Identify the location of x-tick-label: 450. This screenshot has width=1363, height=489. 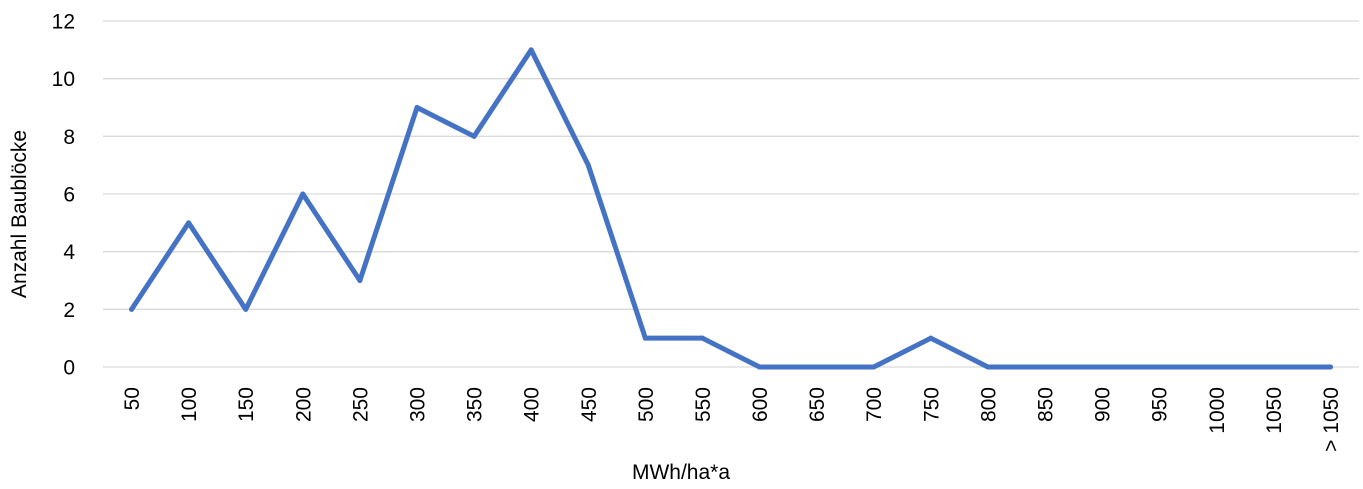
(589, 404).